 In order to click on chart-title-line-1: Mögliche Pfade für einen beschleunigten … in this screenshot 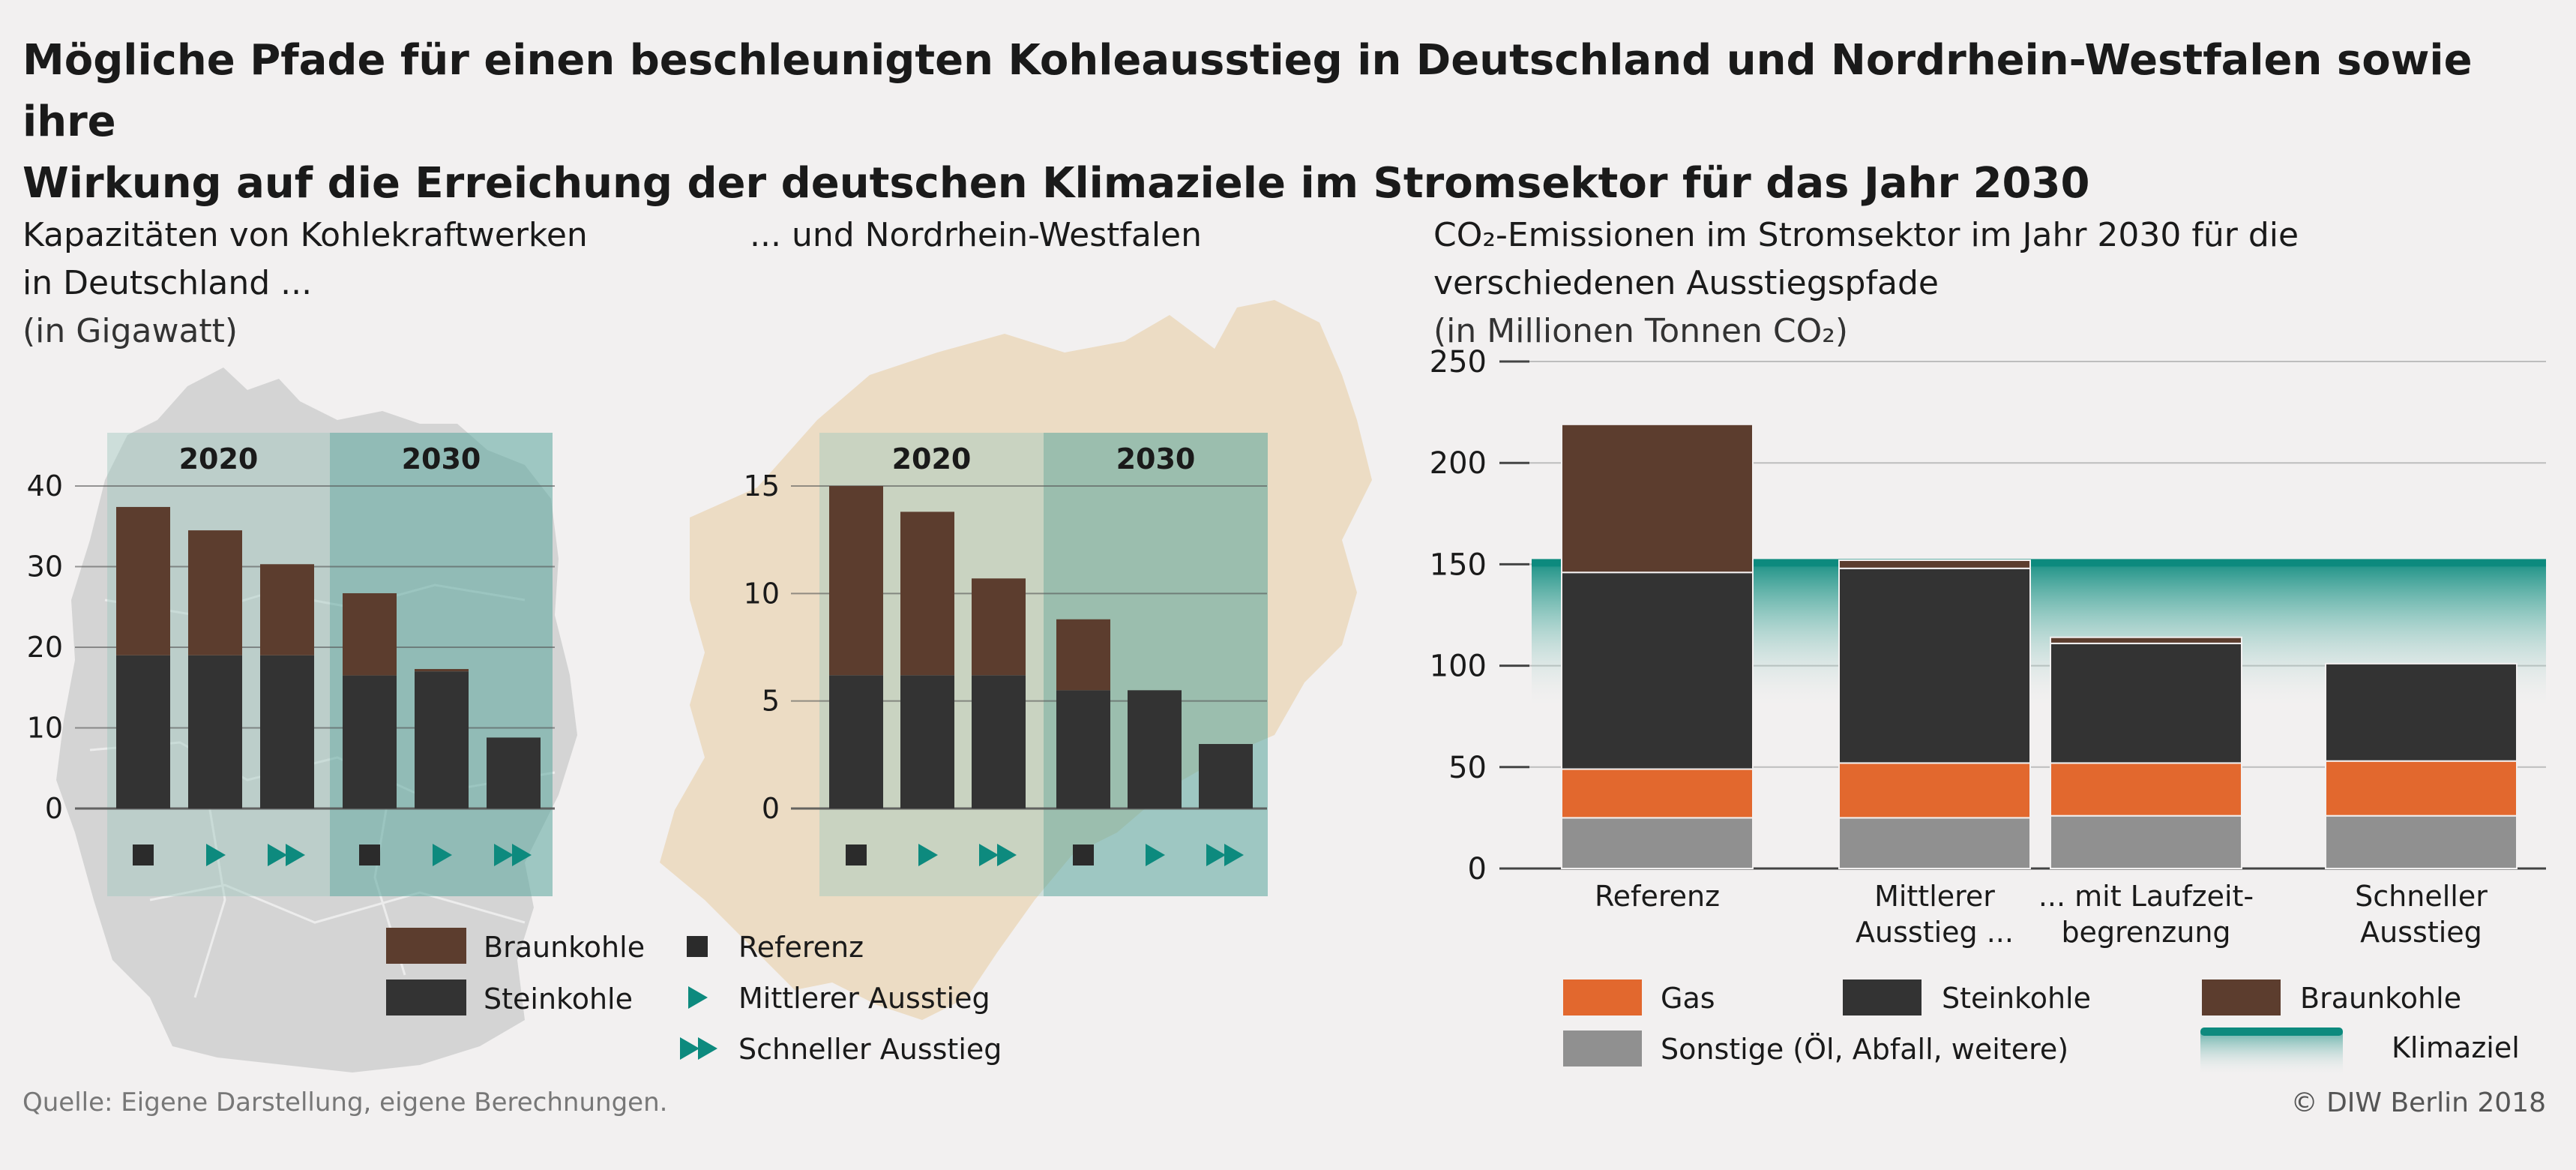, I will do `click(1247, 91)`.